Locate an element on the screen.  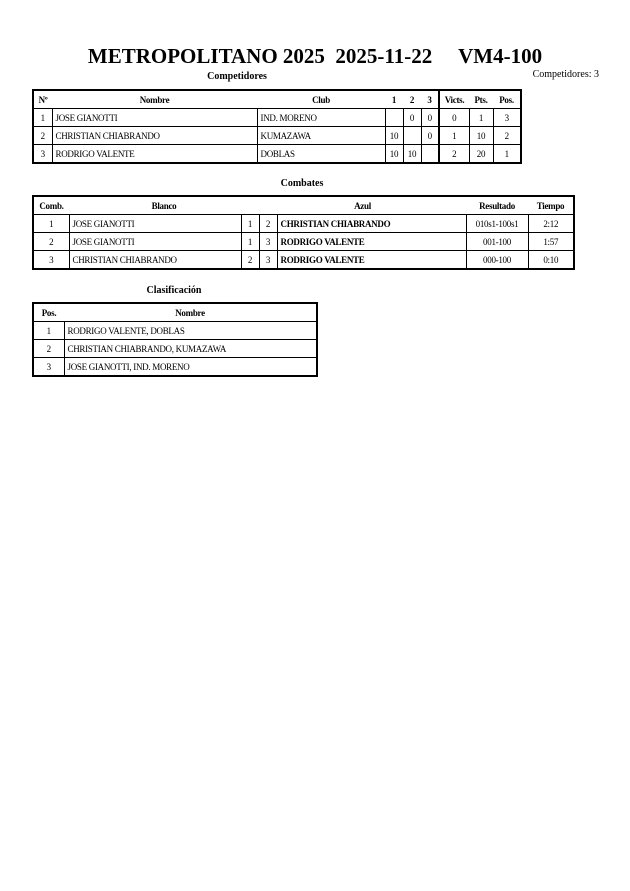
cell-club: DOBLAS is located at coordinates (321, 154).